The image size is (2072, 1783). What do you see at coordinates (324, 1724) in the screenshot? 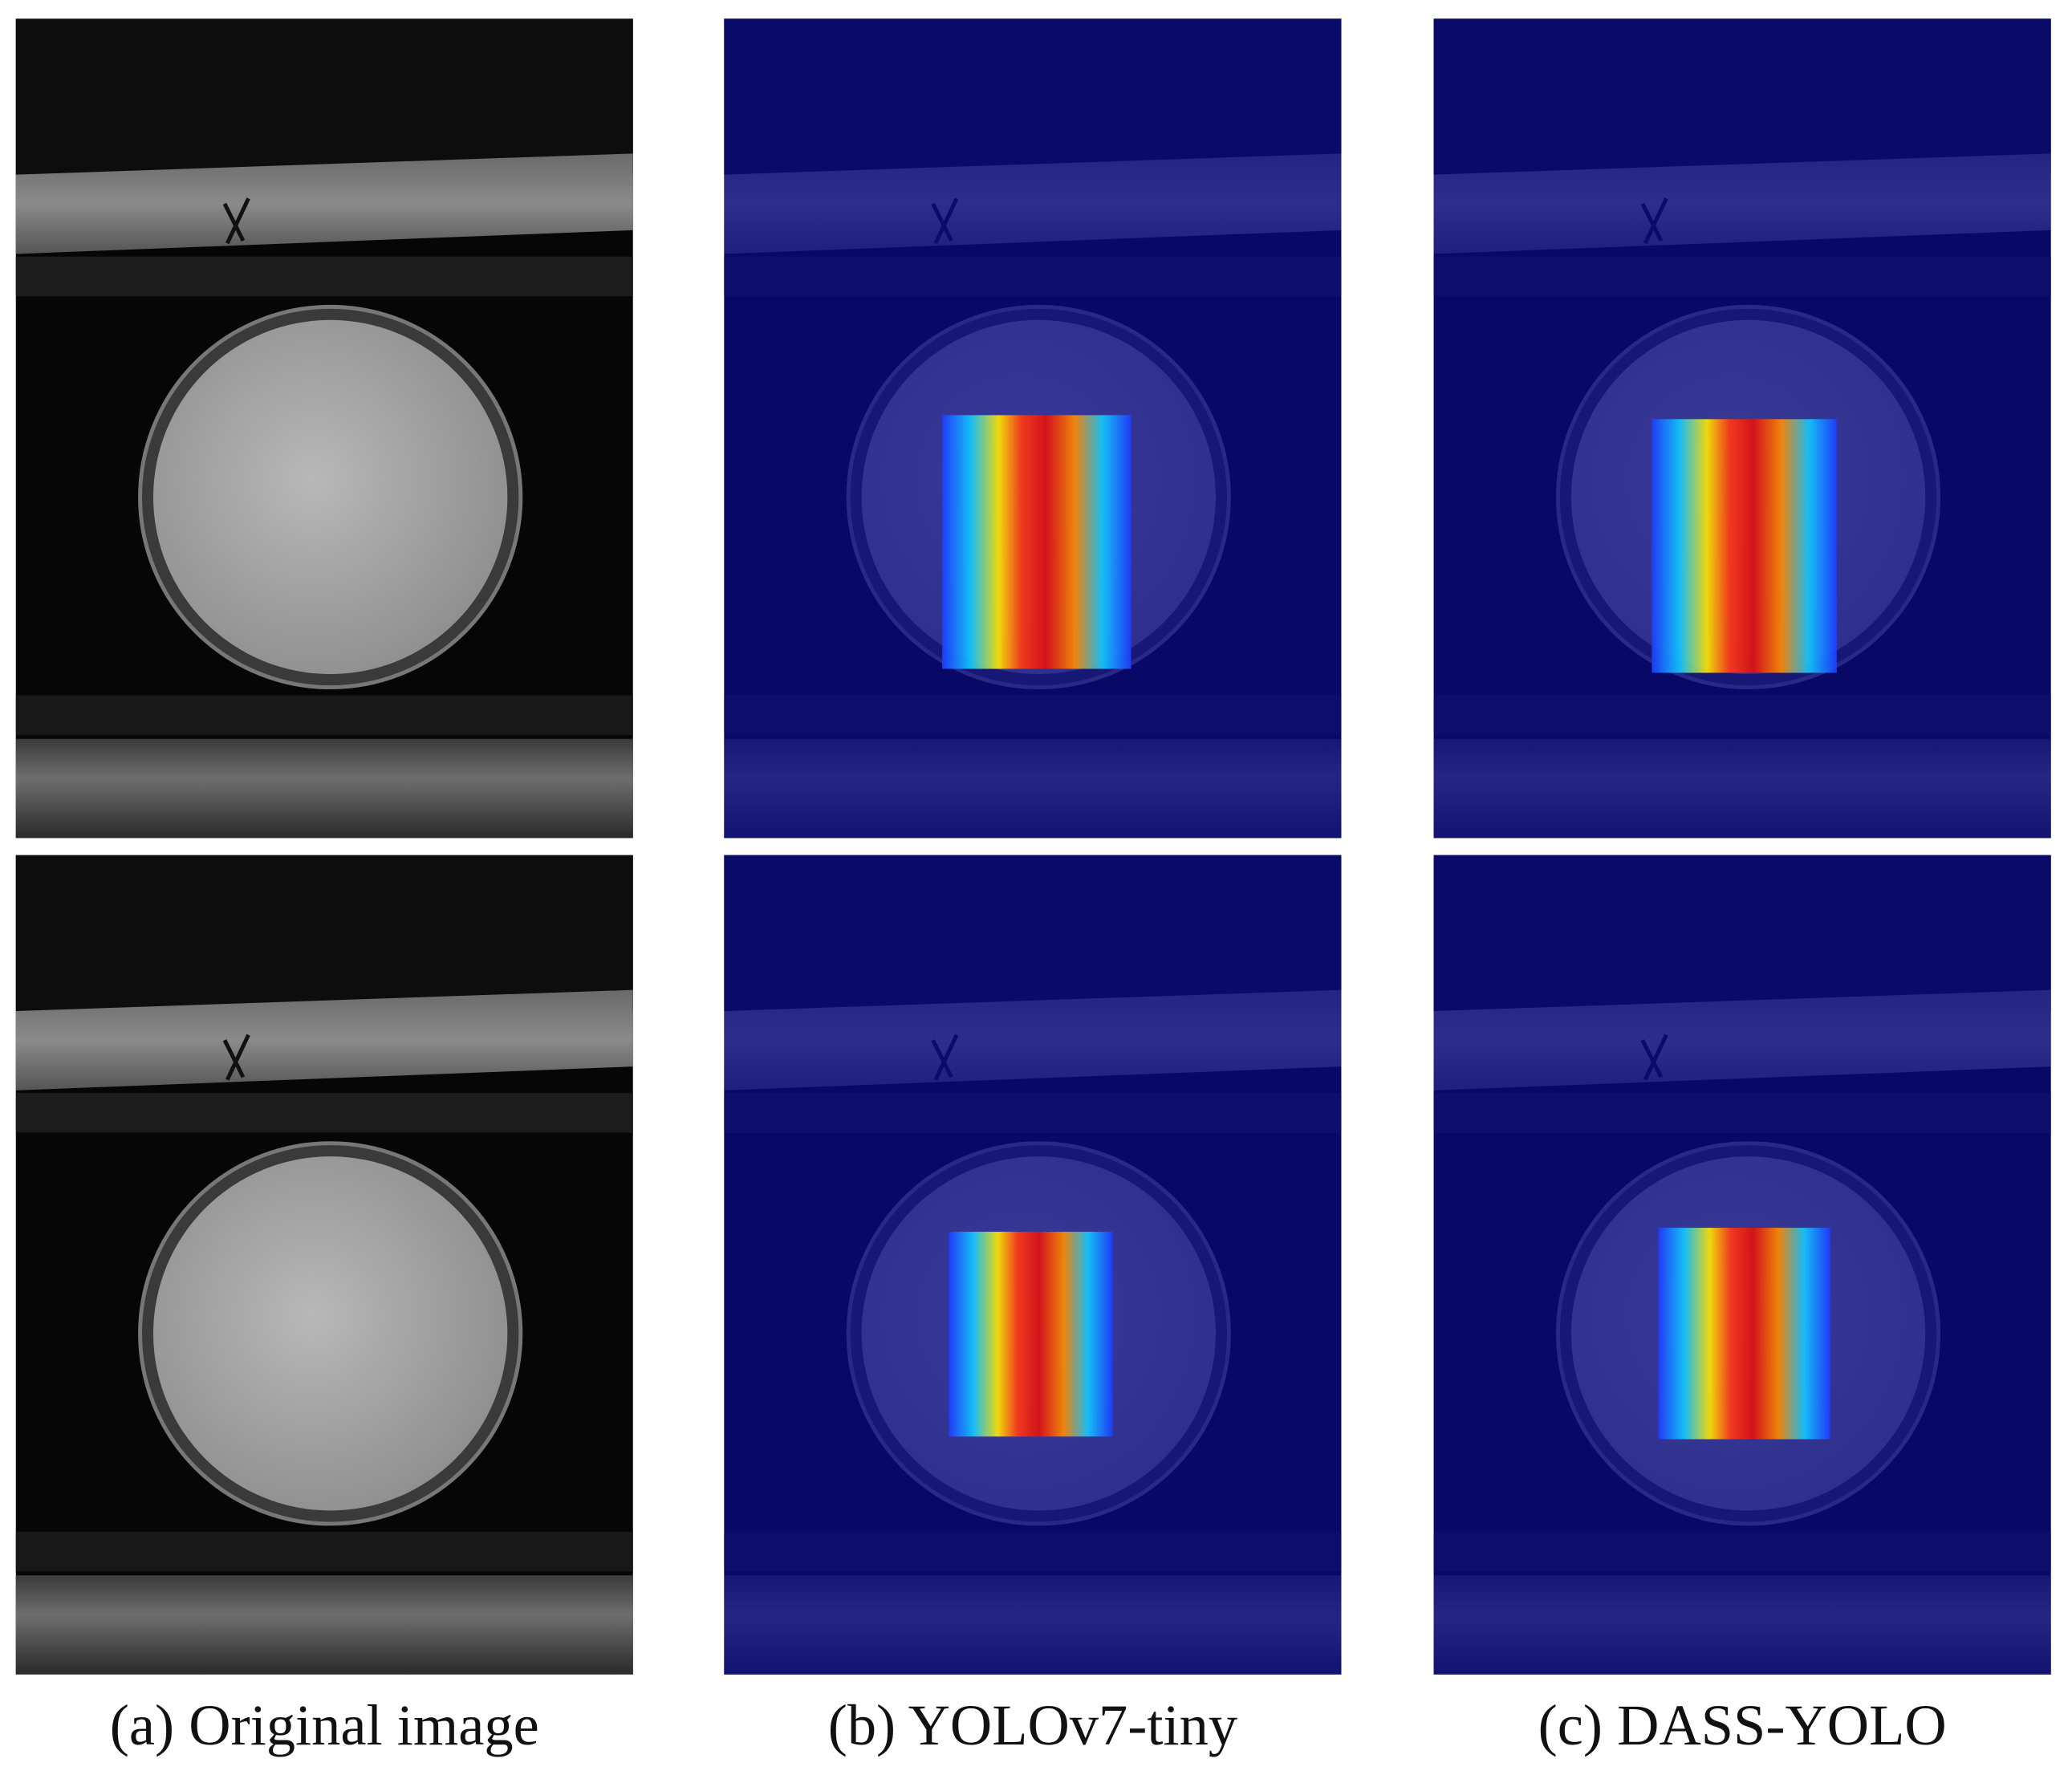
I see `caption: (a) Original image` at bounding box center [324, 1724].